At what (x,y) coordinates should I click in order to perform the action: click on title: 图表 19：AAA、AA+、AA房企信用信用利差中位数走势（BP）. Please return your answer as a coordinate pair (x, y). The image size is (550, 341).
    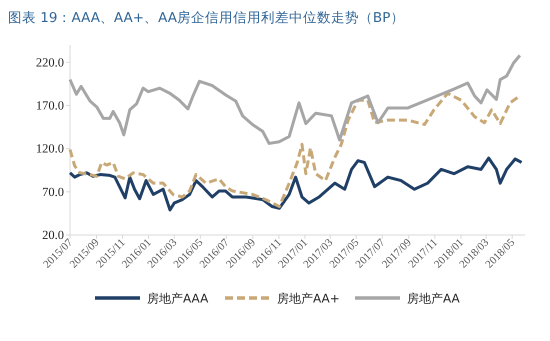
    Looking at the image, I should click on (206, 18).